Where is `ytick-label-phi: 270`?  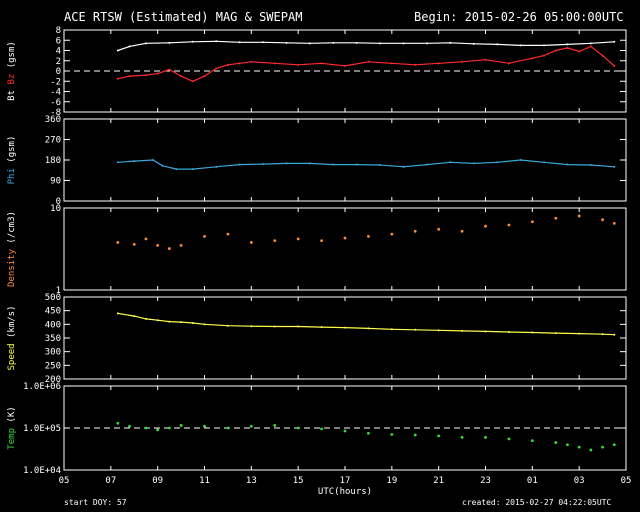
ytick-label-phi: 270 is located at coordinates (53, 141).